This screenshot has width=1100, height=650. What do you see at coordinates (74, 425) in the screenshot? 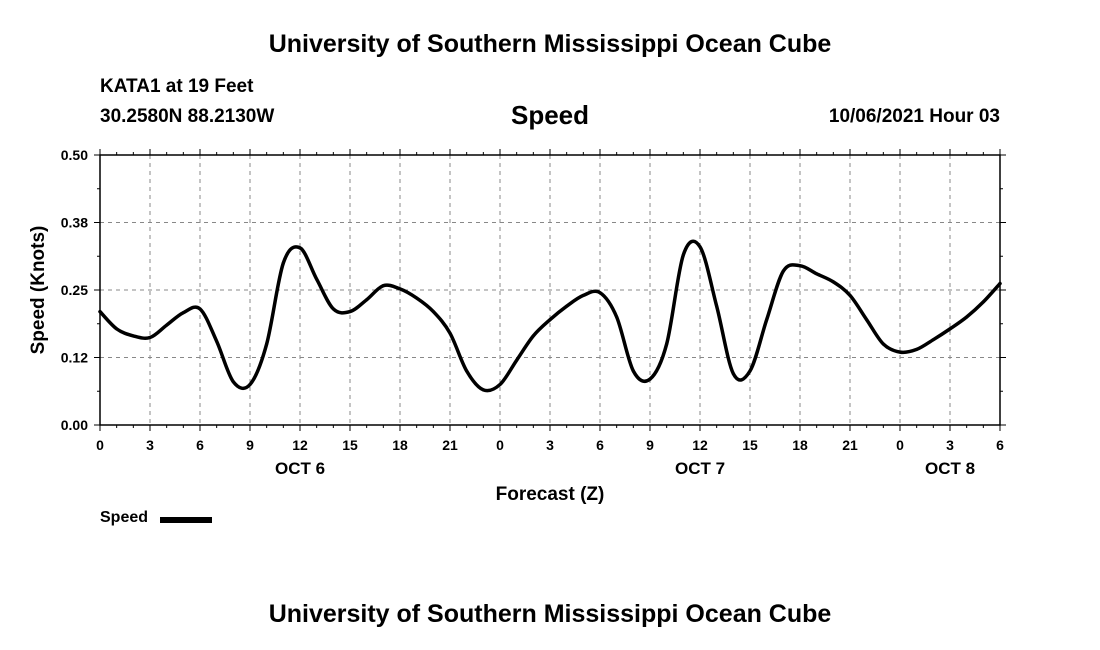
I see `y-tick-label: 0.00` at bounding box center [74, 425].